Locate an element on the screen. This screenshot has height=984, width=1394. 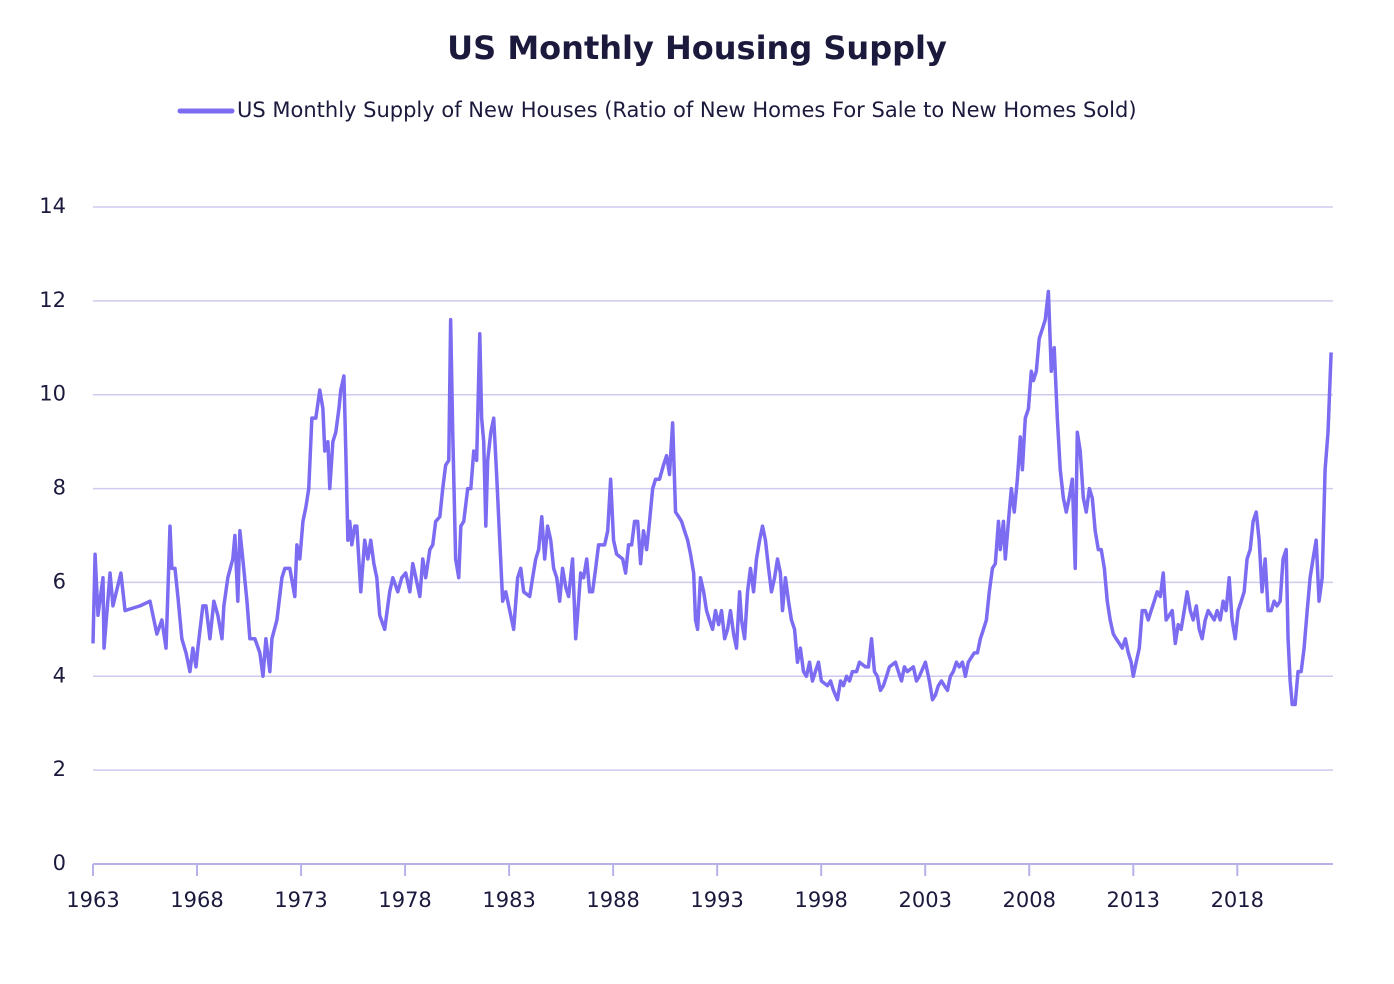
x-tick-label: 1983 is located at coordinates (508, 900).